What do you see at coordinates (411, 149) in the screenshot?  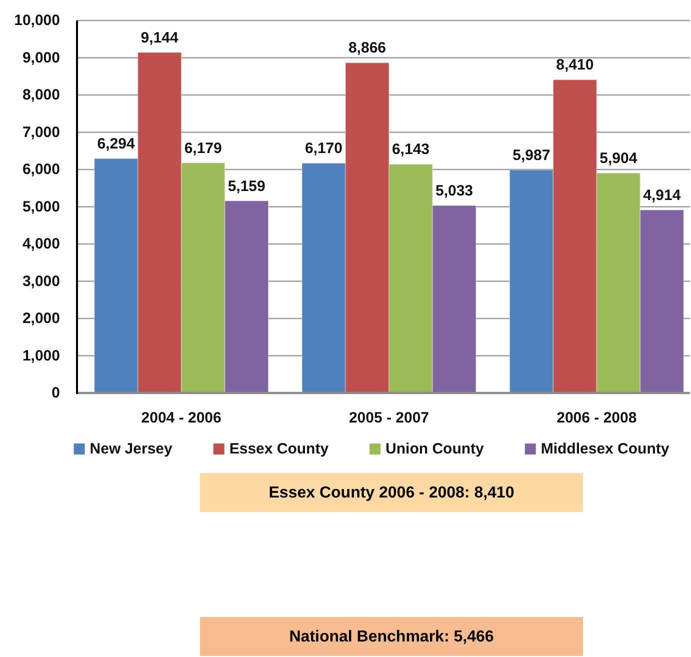 I see `data-label: 6,143` at bounding box center [411, 149].